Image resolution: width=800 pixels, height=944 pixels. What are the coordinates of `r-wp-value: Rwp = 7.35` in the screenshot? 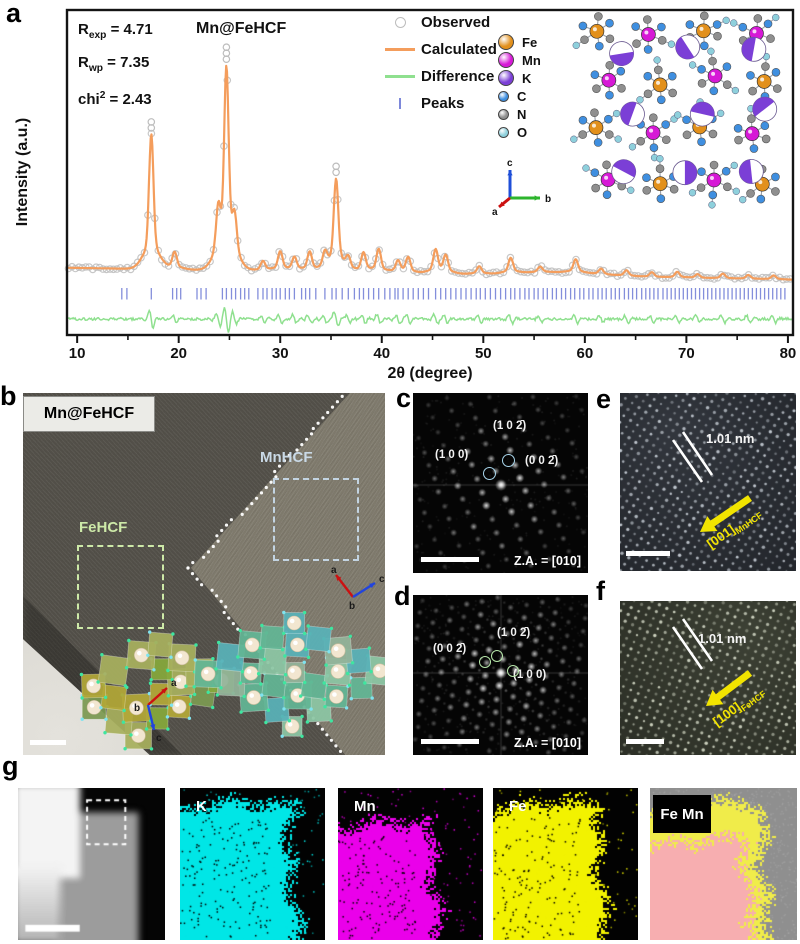 It's located at (114, 64).